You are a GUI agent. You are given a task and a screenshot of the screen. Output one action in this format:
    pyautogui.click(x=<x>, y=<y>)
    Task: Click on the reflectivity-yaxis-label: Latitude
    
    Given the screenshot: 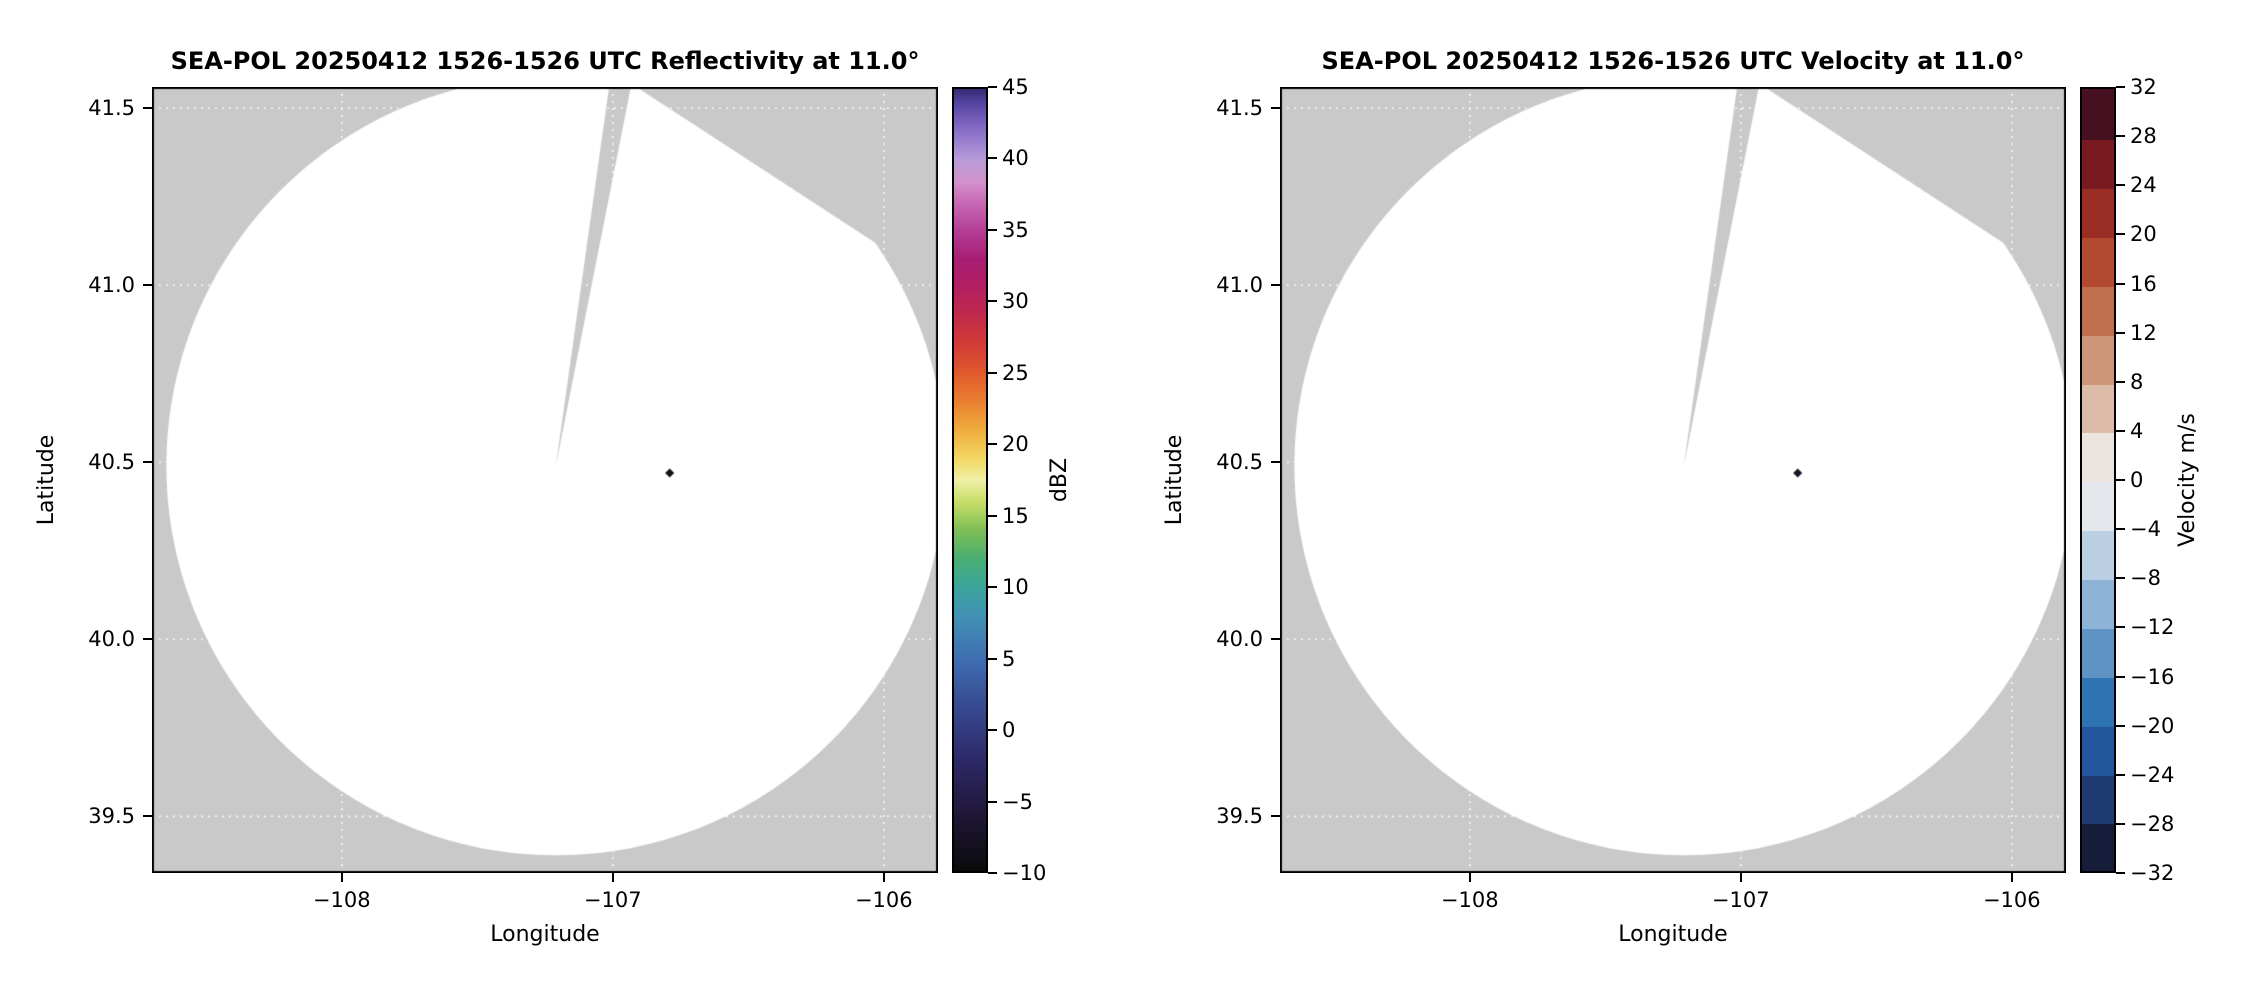 What is the action you would take?
    pyautogui.click(x=46, y=480)
    